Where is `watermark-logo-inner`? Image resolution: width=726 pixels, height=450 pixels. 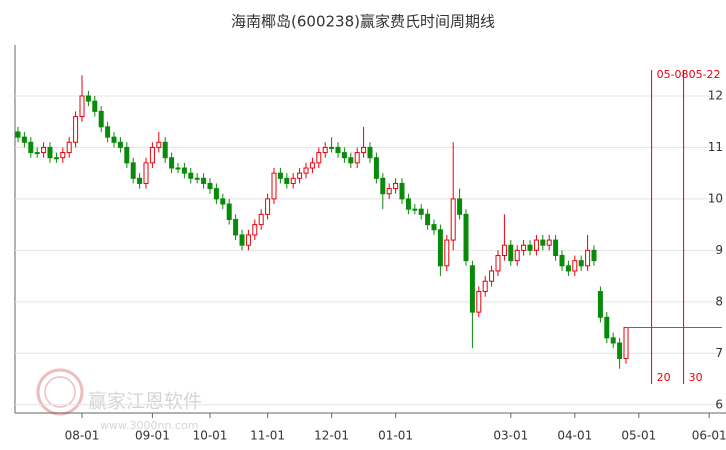
watermark-logo-inner is located at coordinates (60, 392).